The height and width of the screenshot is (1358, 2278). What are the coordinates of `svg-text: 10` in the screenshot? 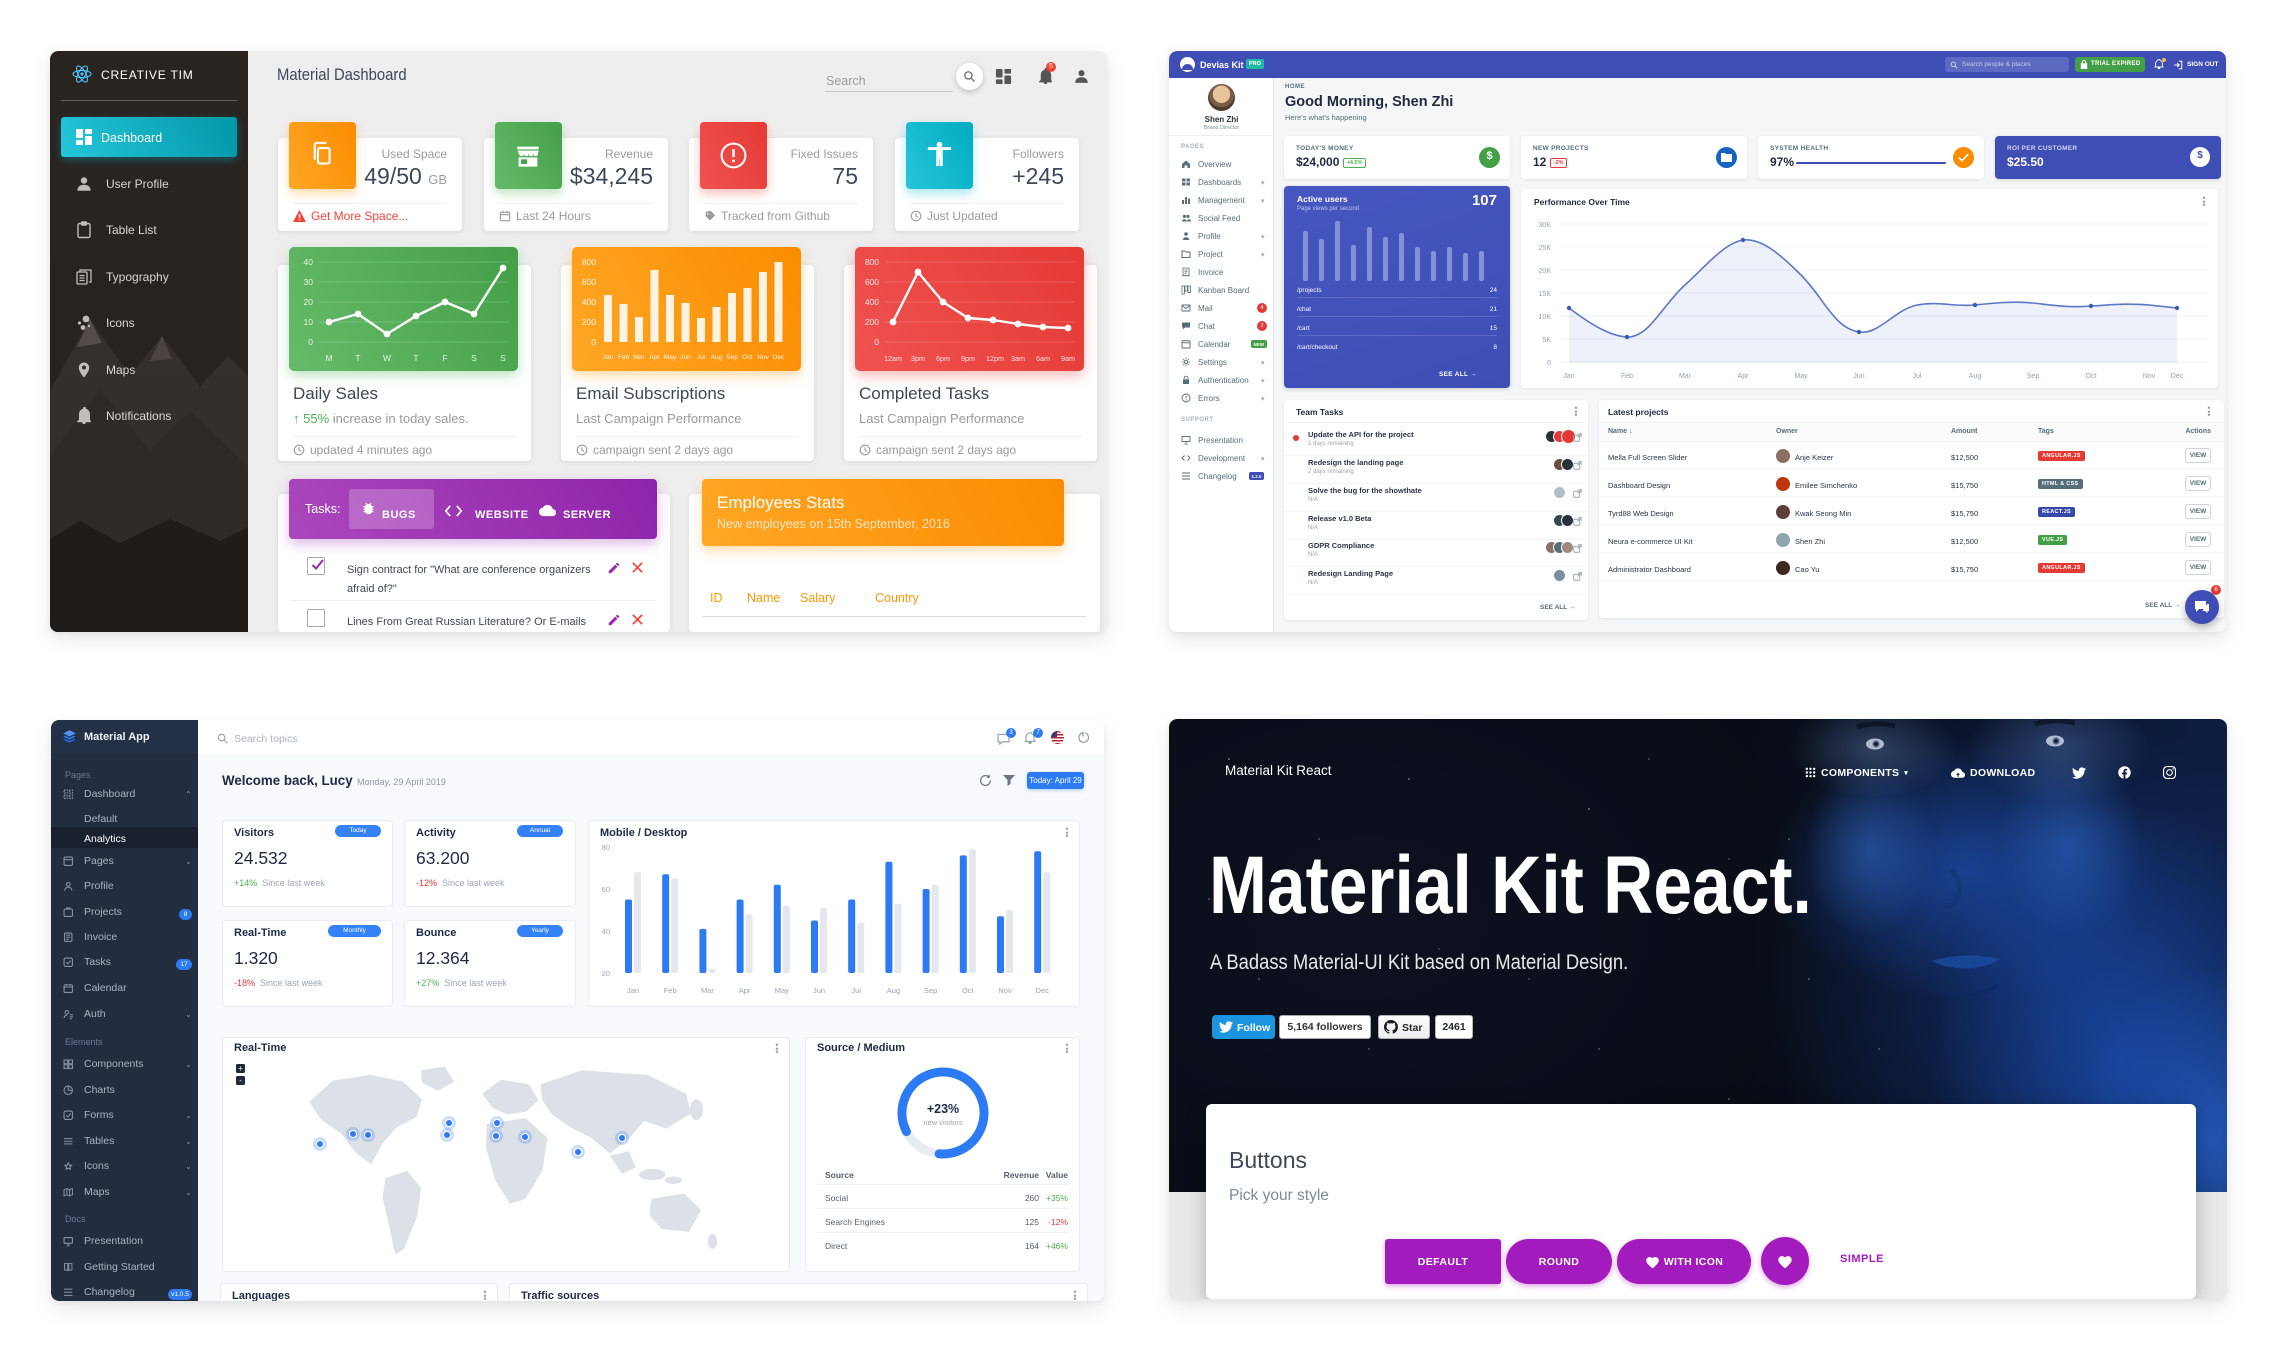 It's located at (309, 322).